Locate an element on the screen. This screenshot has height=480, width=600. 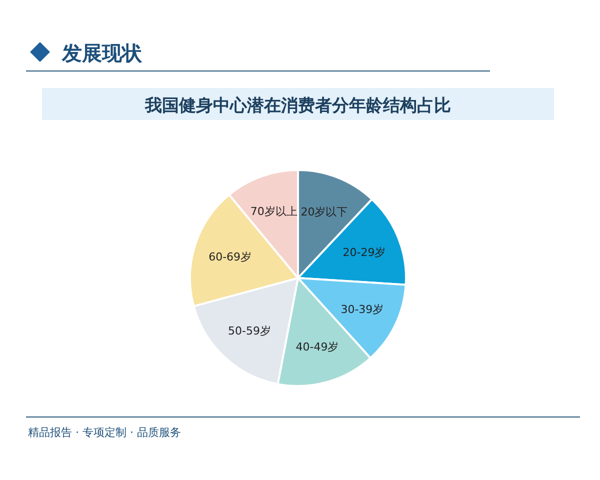
slice-label: 30-39岁 is located at coordinates (362, 309).